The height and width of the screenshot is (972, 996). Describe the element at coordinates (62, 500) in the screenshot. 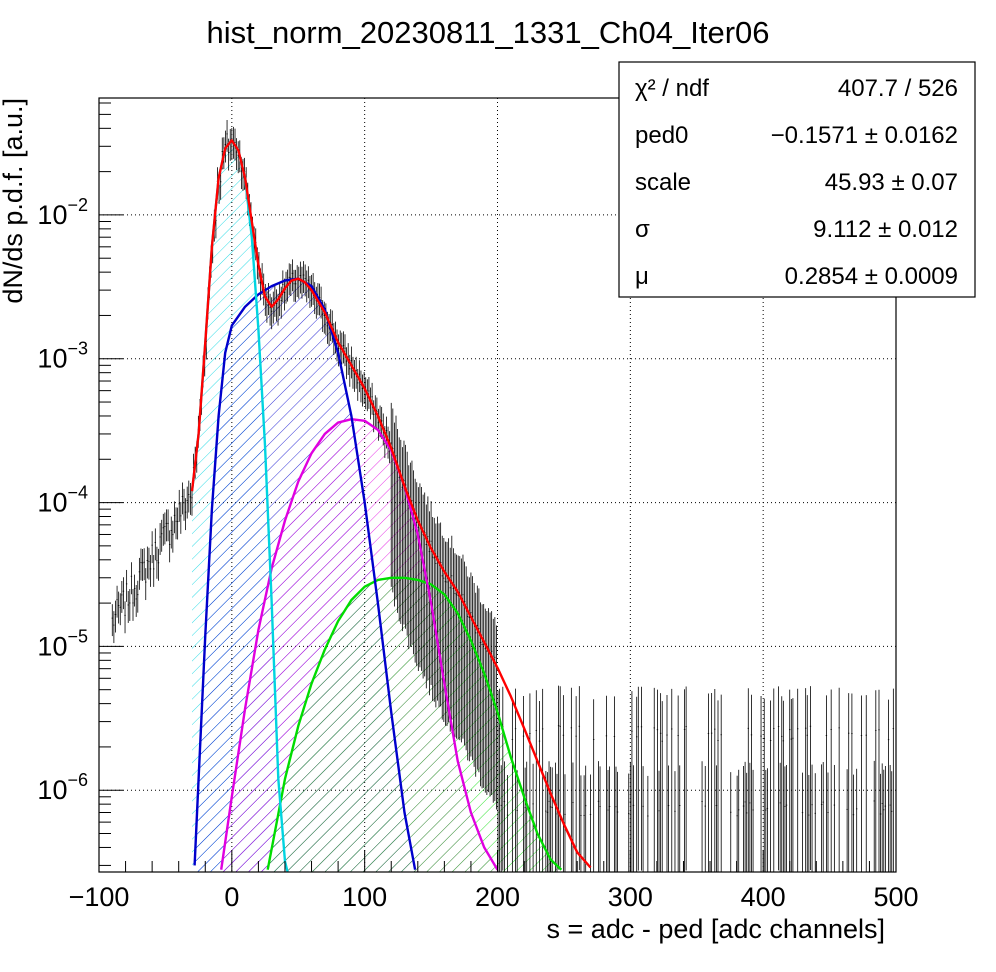

I see `y-tick-label: 10⁻⁴` at that location.